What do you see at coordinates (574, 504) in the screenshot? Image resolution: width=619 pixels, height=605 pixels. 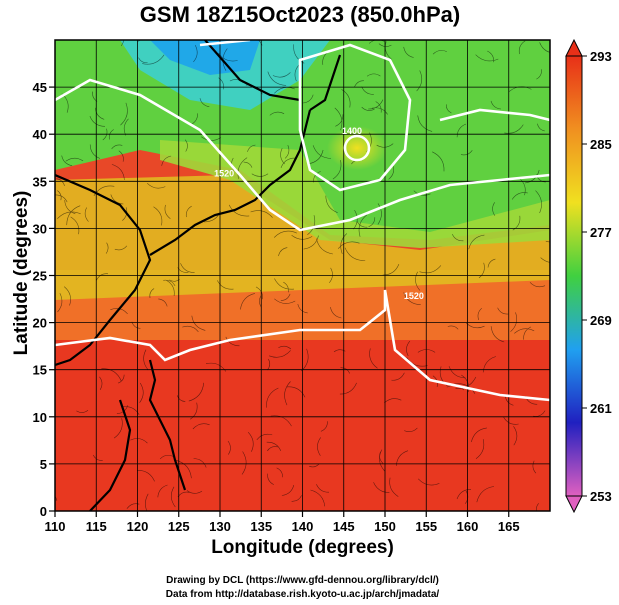 I see `colorbar-min-triangle` at bounding box center [574, 504].